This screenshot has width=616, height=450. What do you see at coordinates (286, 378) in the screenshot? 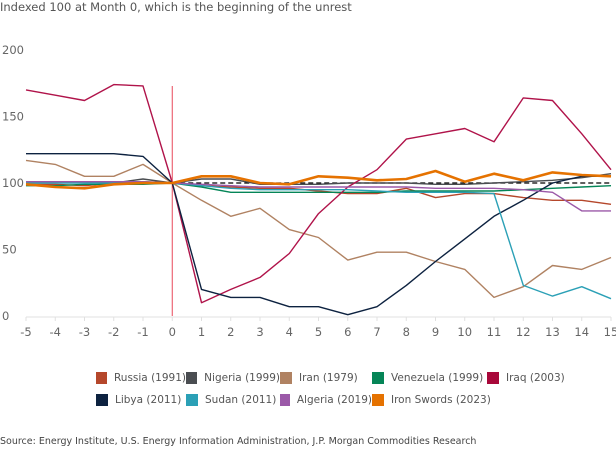
I see `legend-swatch-iran` at bounding box center [286, 378].